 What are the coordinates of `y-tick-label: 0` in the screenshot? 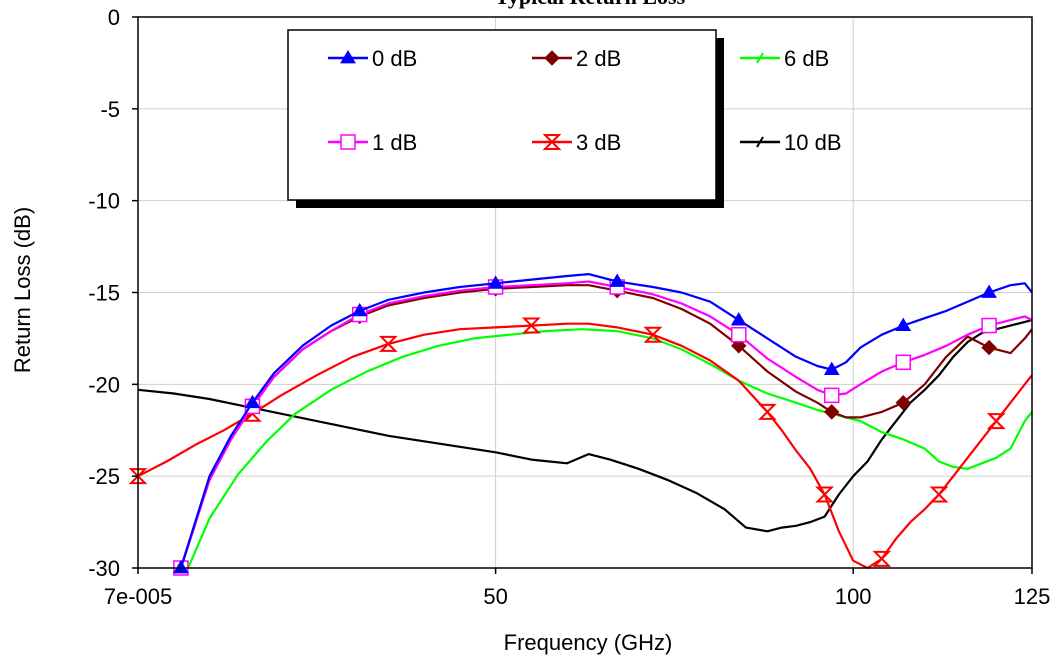 It's located at (114, 17).